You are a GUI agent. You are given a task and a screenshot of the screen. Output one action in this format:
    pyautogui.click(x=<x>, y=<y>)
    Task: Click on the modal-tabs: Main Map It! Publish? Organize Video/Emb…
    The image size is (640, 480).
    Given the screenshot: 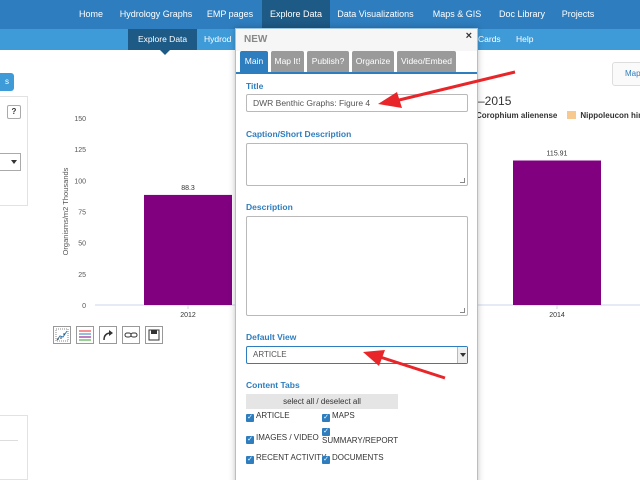 What is the action you would take?
    pyautogui.click(x=357, y=62)
    